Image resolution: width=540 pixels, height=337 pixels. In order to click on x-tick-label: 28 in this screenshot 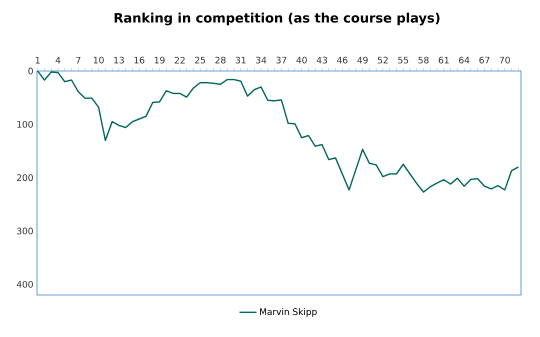, I will do `click(220, 60)`.